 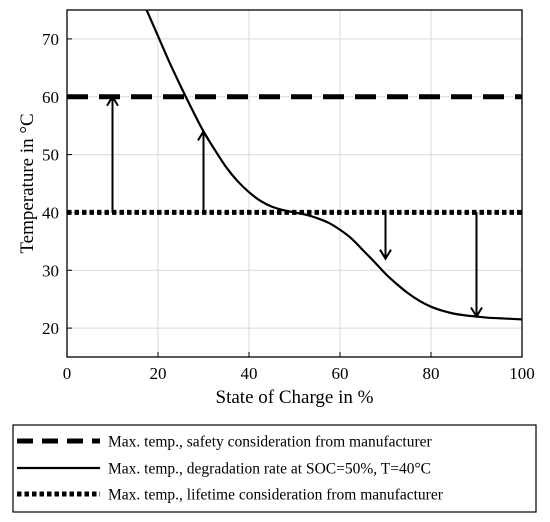 What do you see at coordinates (50, 212) in the screenshot?
I see `y-tick-label: 40` at bounding box center [50, 212].